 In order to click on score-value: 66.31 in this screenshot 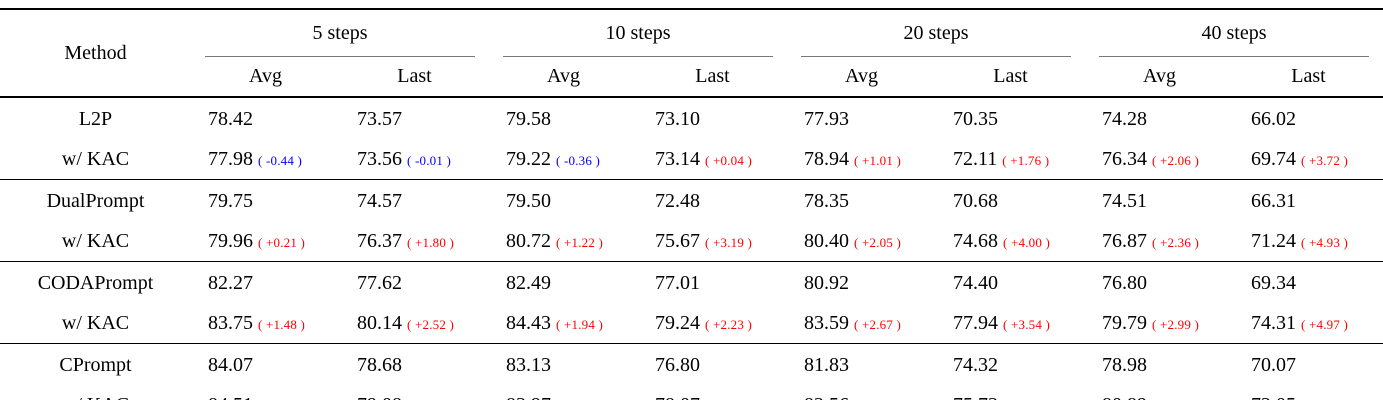, I will do `click(1273, 201)`.